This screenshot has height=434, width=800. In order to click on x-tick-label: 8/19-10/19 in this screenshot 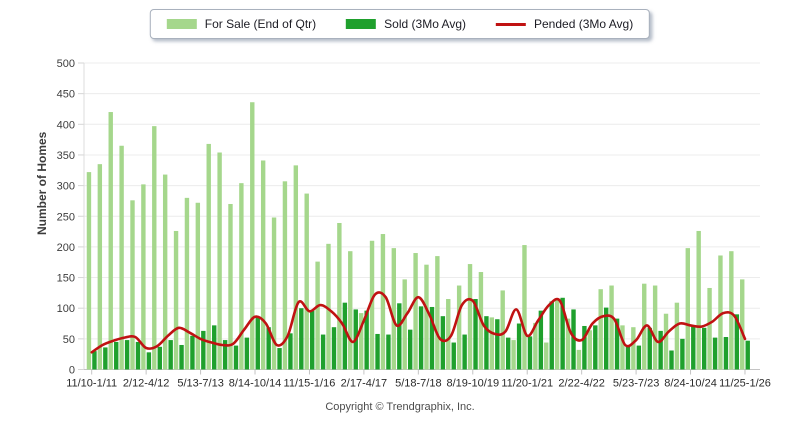, I will do `click(472, 384)`.